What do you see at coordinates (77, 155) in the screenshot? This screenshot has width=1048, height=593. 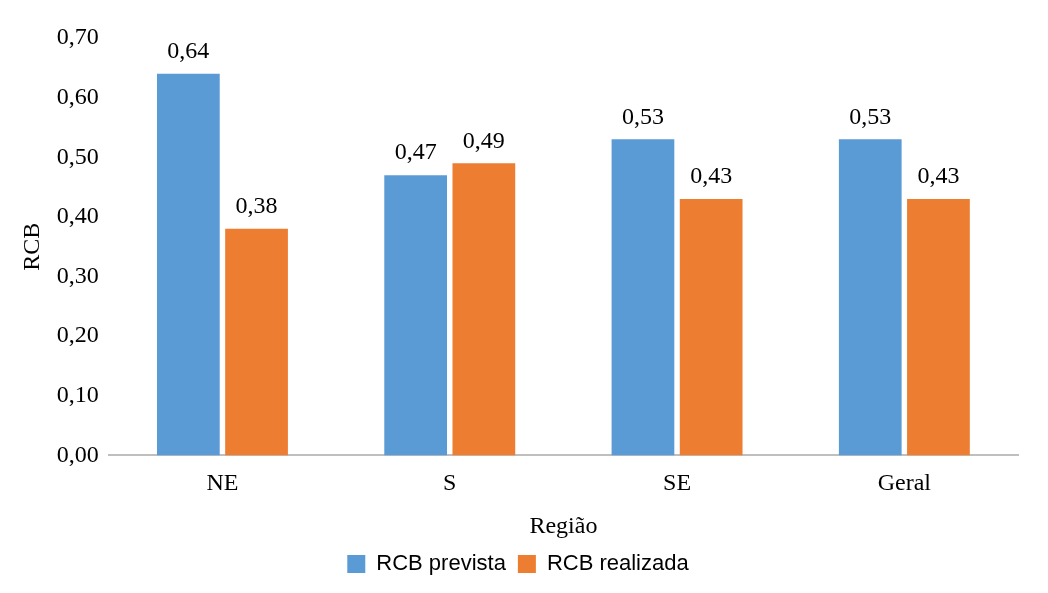 I see `y-tick-label: 0,50` at bounding box center [77, 155].